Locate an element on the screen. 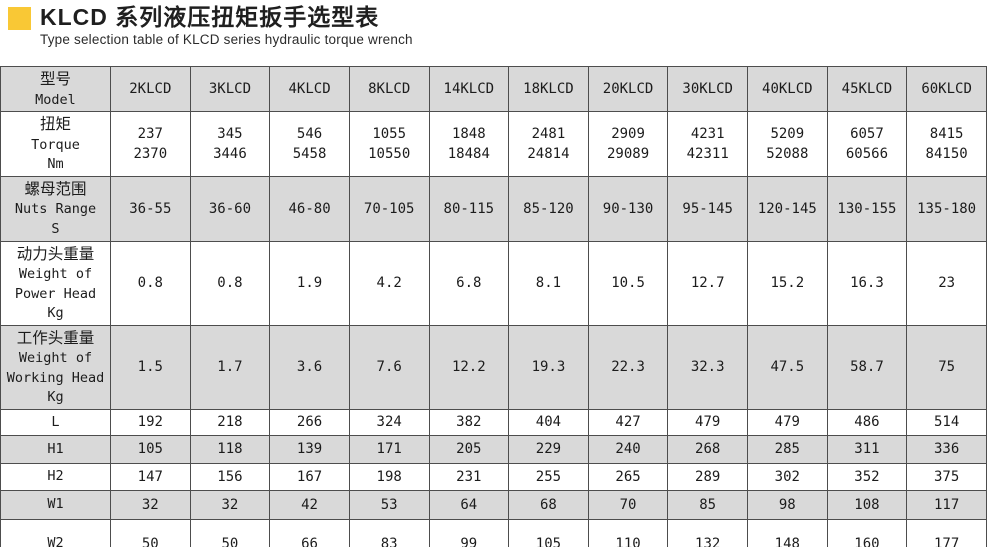 The height and width of the screenshot is (547, 987). dim-w1-value-40klcd: 98 is located at coordinates (787, 504).